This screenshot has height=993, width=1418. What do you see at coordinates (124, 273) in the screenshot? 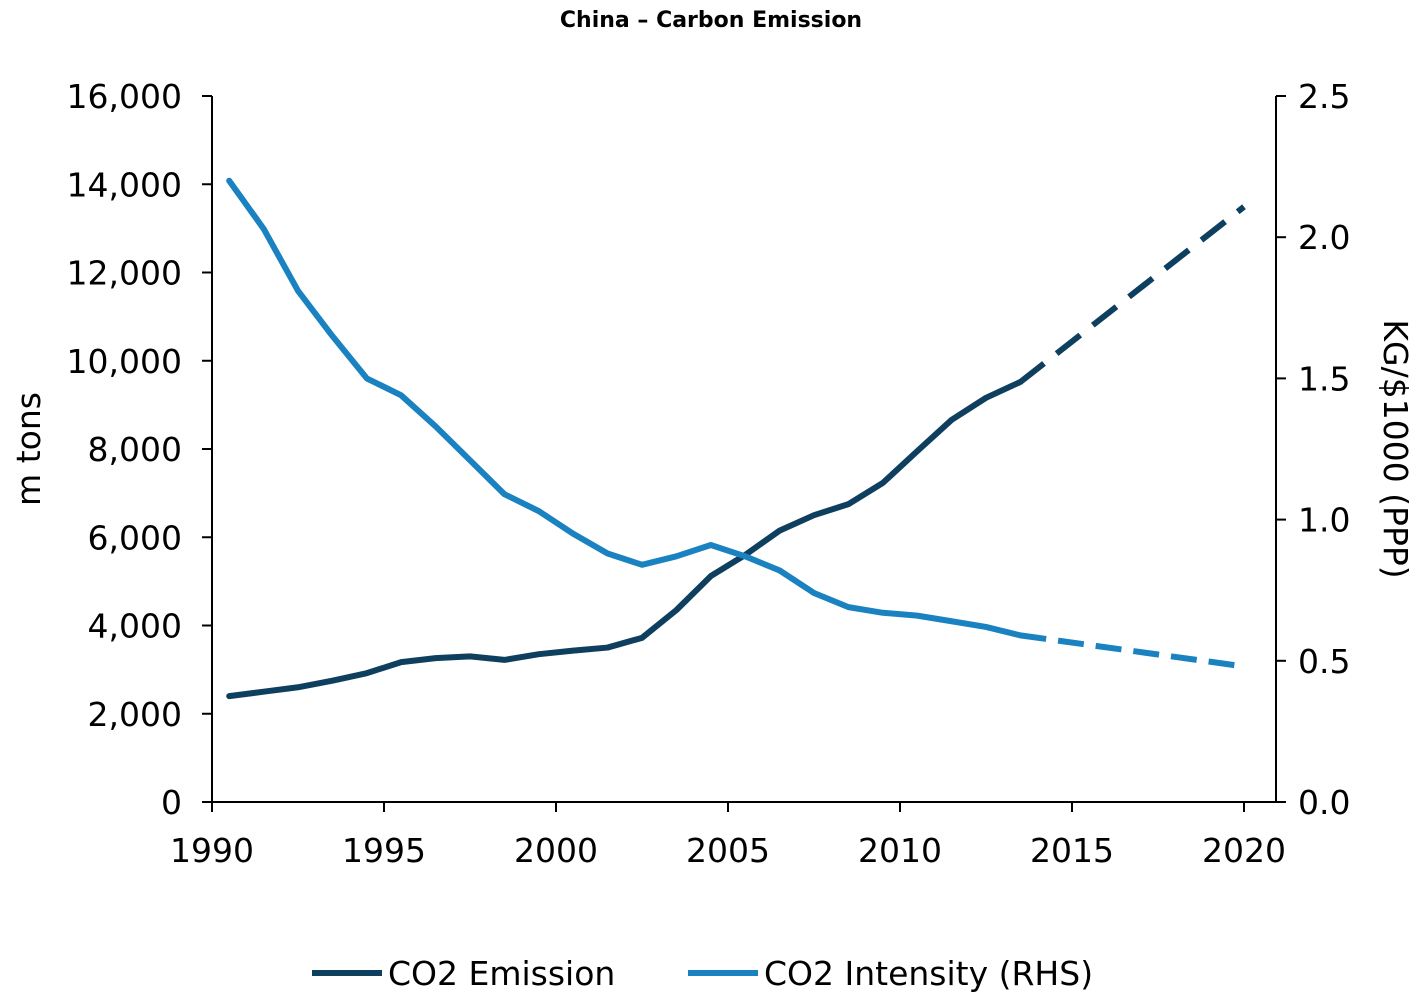
I see `y-tick-label: 12,000` at bounding box center [124, 273].